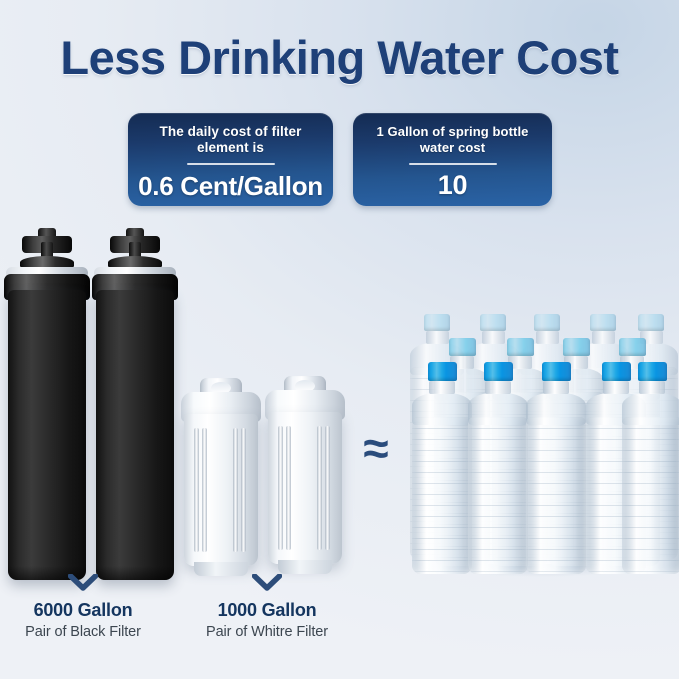 The height and width of the screenshot is (679, 679). I want to click on caption-black-filter-title: 6000 Gallon, so click(83, 610).